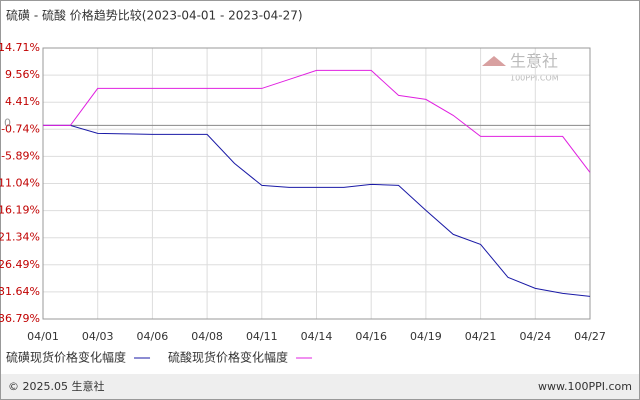 The height and width of the screenshot is (400, 640). I want to click on watermark: 生意社 100PPI.COM, so click(520, 67).